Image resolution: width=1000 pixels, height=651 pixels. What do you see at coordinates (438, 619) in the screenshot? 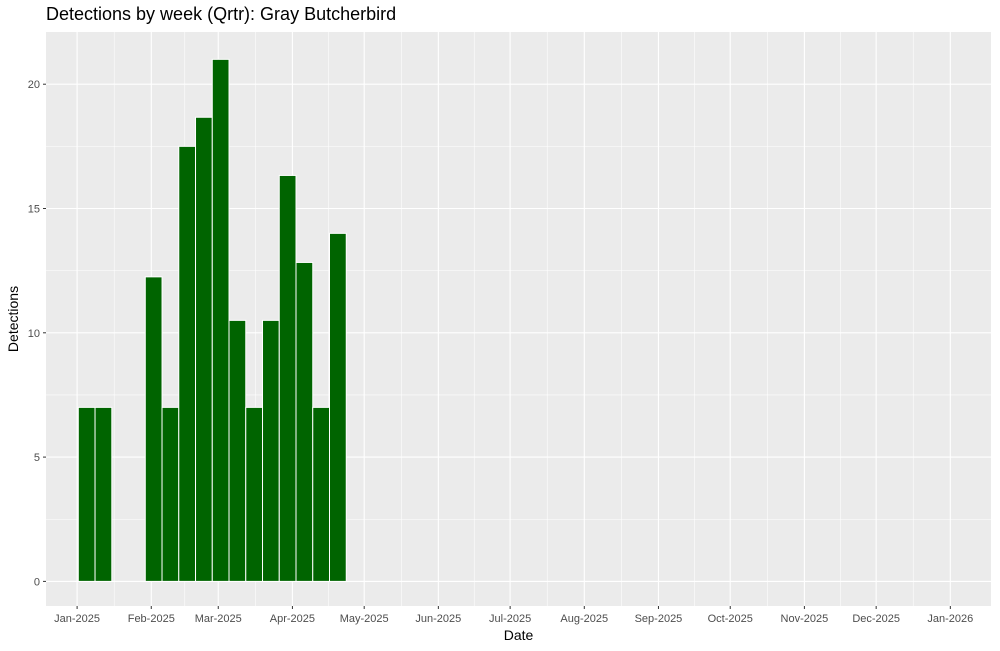
I see `x-tick-label: Jun-2025` at bounding box center [438, 619].